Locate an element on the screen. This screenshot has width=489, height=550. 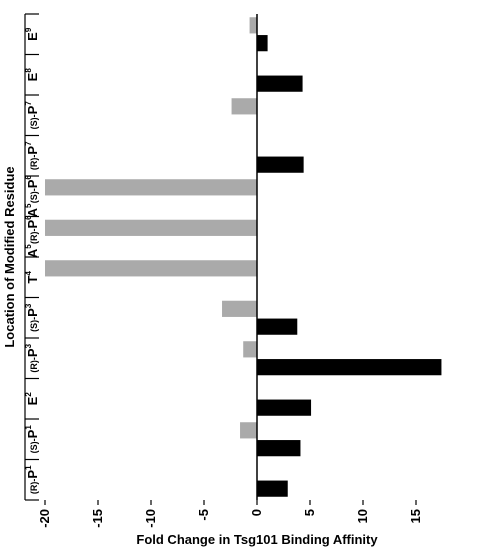
x-tick-label: -5 is located at coordinates (203, 515).